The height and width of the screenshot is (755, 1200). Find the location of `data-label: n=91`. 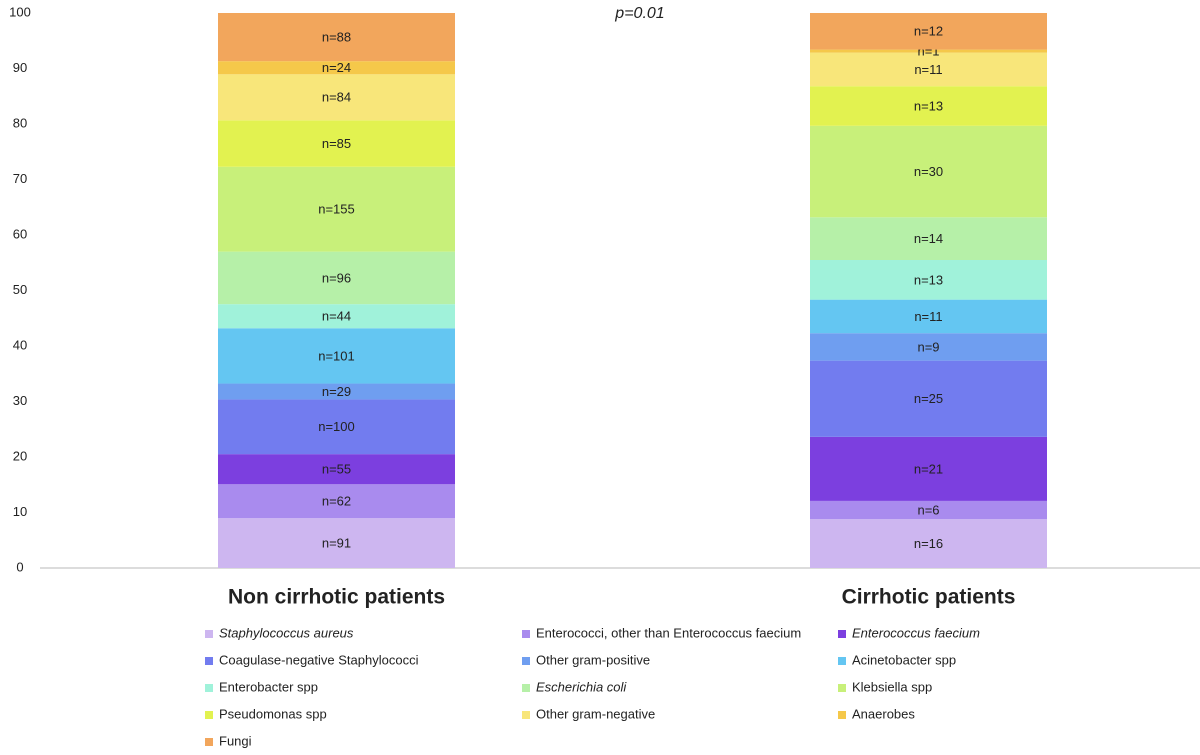

data-label: n=91 is located at coordinates (336, 543).